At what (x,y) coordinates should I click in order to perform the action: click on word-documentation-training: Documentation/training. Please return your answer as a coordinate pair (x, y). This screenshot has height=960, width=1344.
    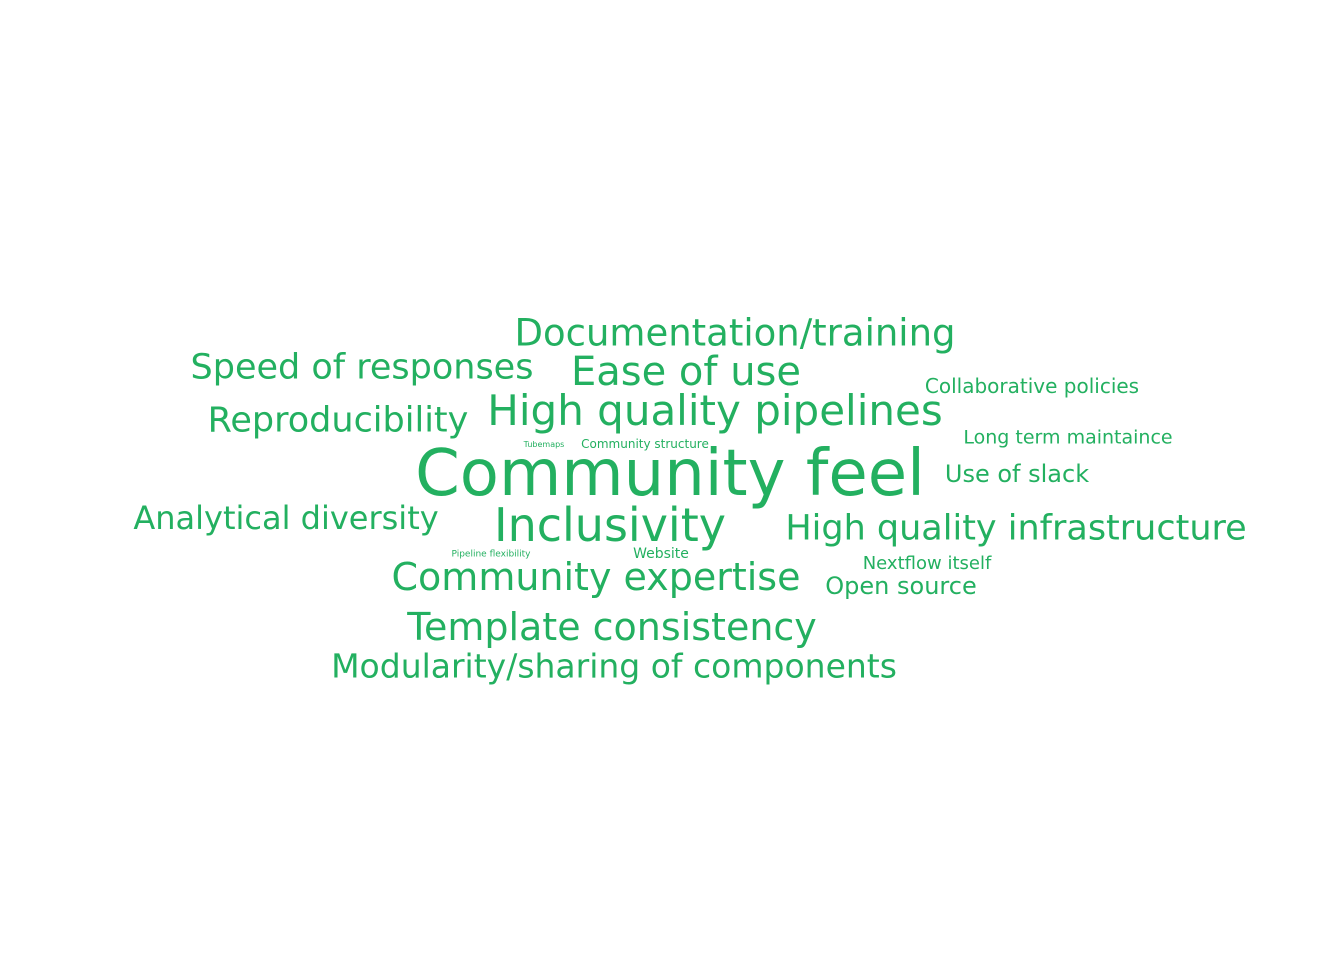
    Looking at the image, I should click on (735, 333).